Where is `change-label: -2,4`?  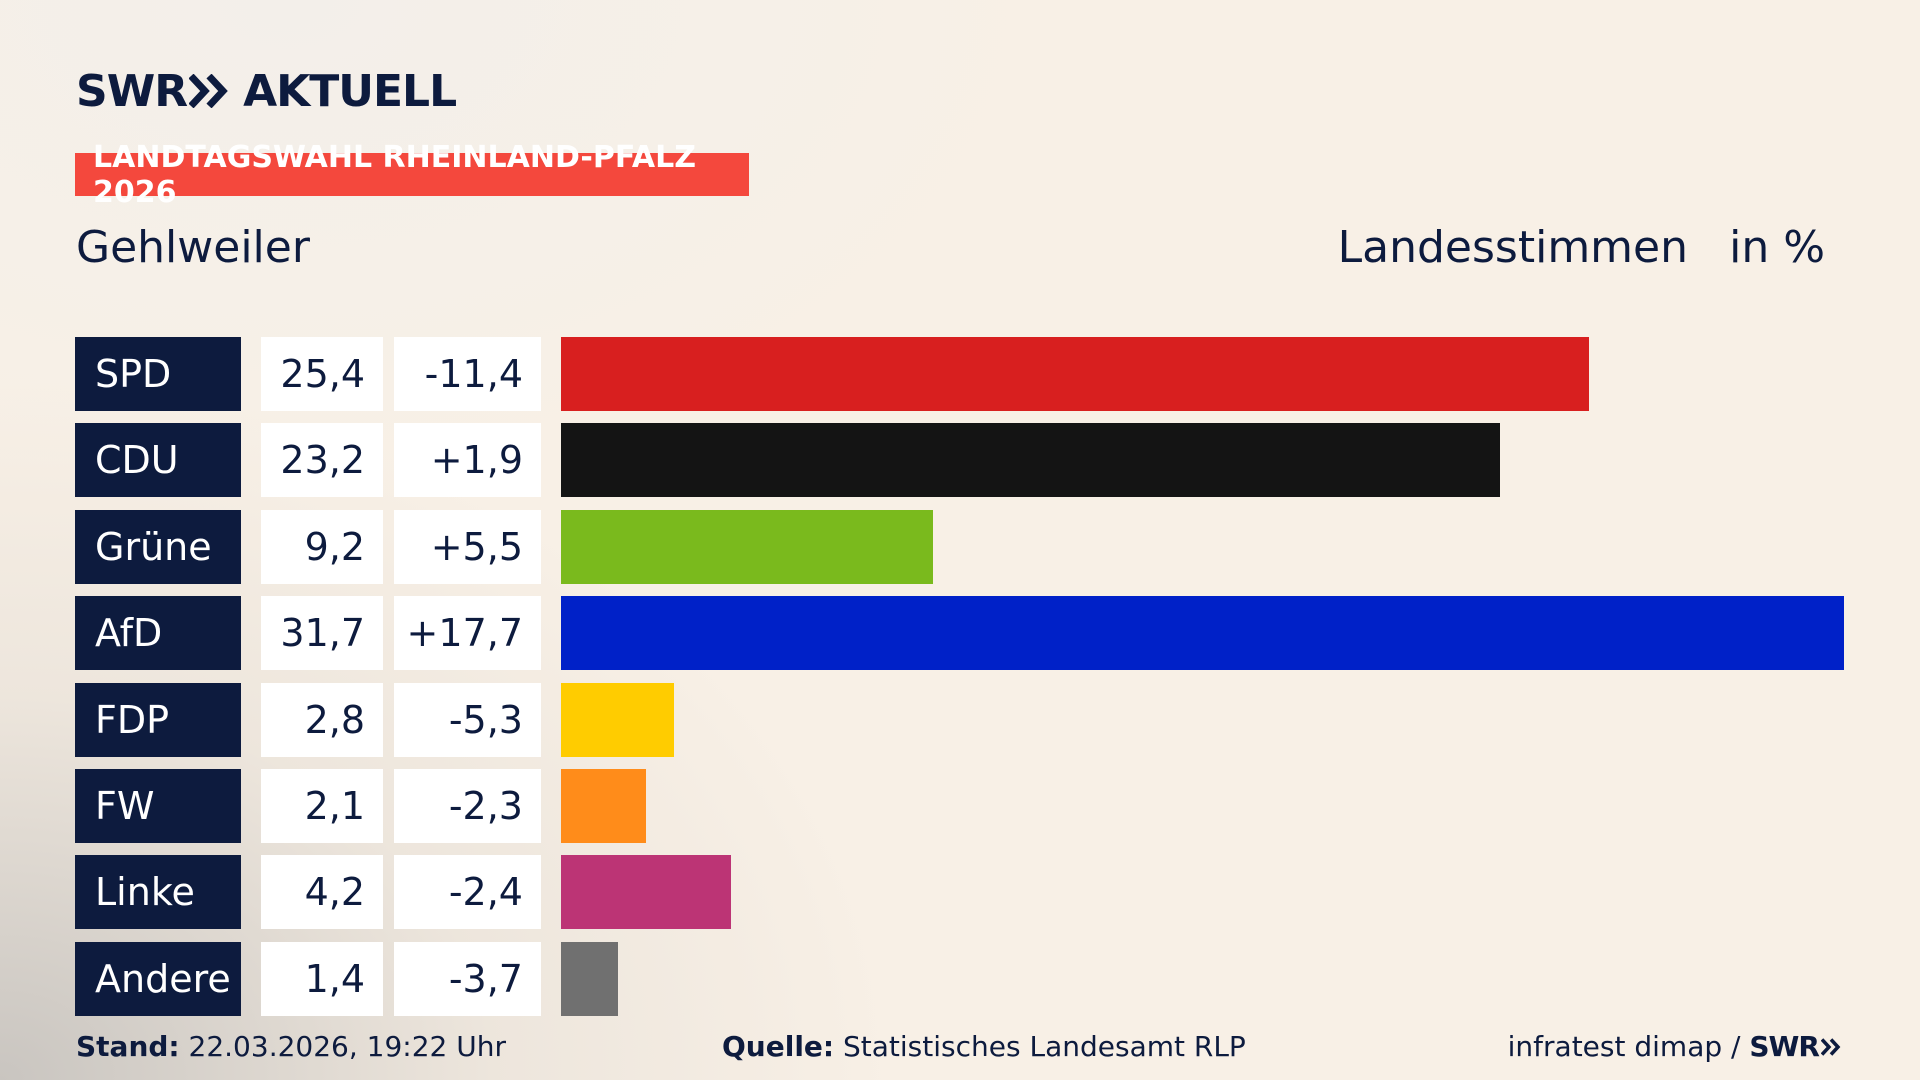
change-label: -2,4 is located at coordinates (467, 892).